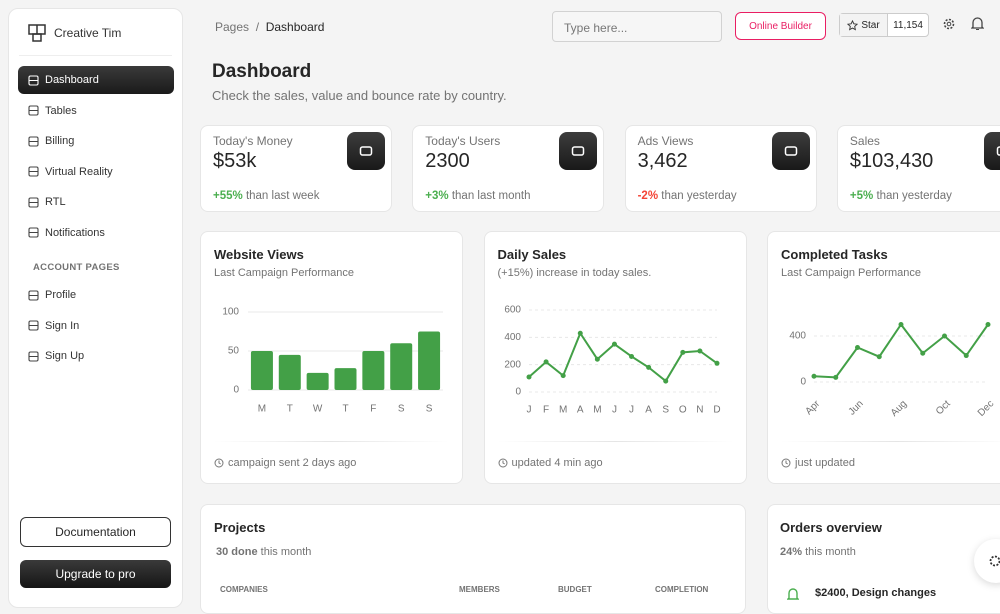  What do you see at coordinates (95, 532) in the screenshot?
I see `documentation-button: Documentation` at bounding box center [95, 532].